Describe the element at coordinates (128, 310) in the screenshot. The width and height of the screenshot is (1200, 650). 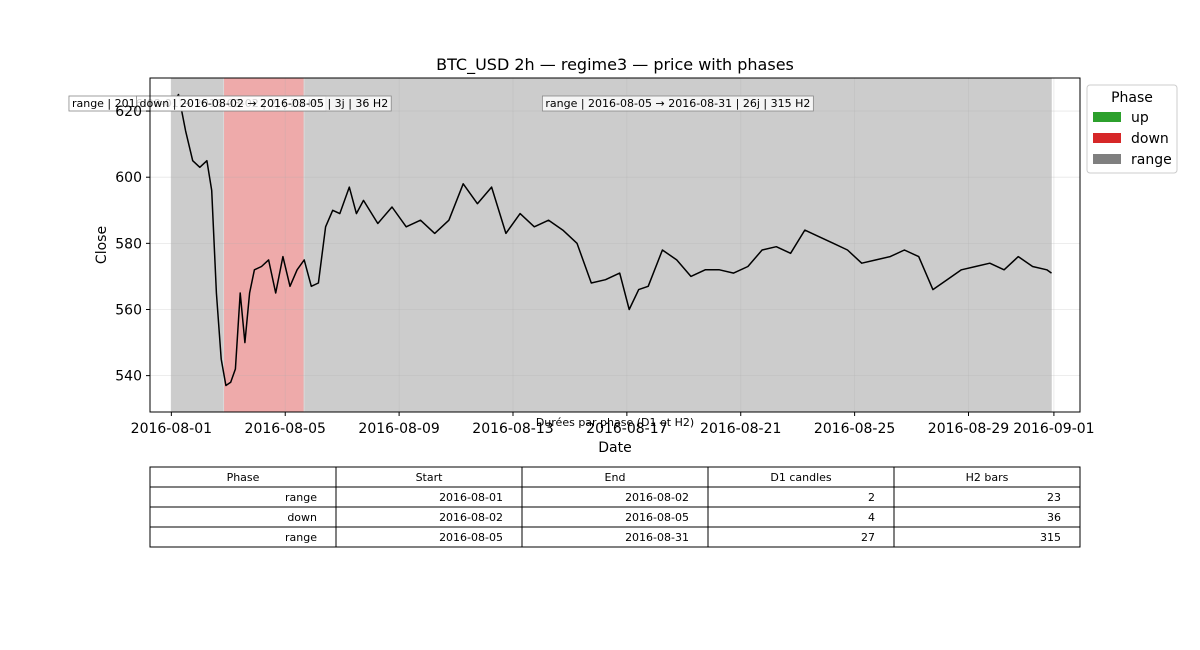
I see `y-tick-label: 560` at that location.